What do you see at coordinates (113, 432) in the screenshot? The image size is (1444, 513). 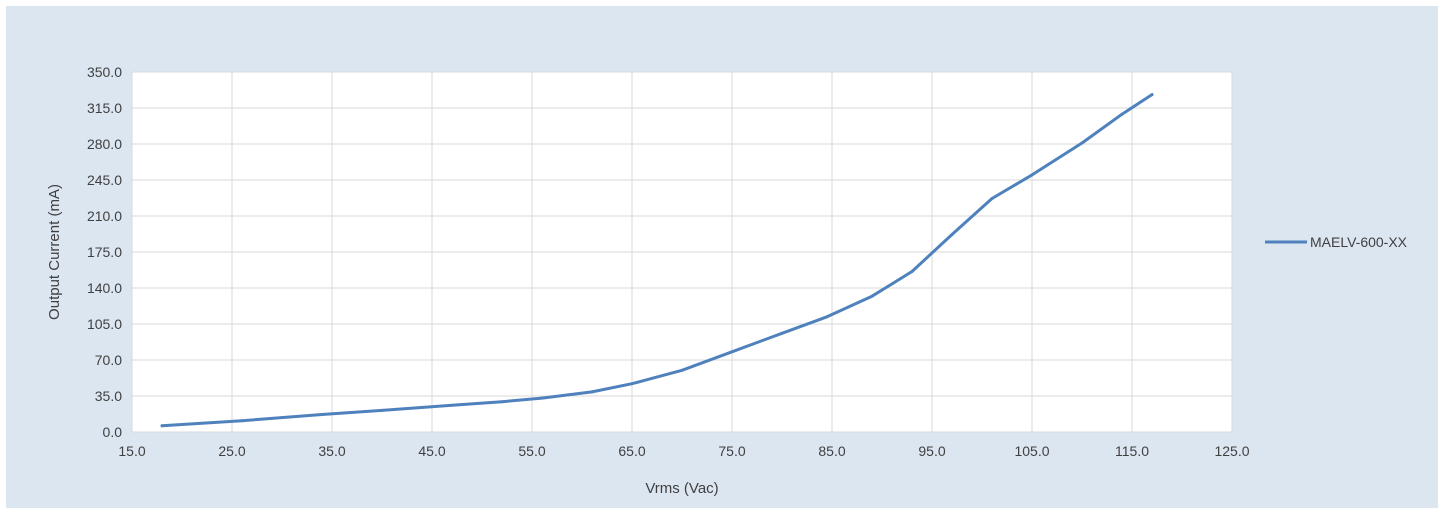 I see `y-tick-label: 0.0` at bounding box center [113, 432].